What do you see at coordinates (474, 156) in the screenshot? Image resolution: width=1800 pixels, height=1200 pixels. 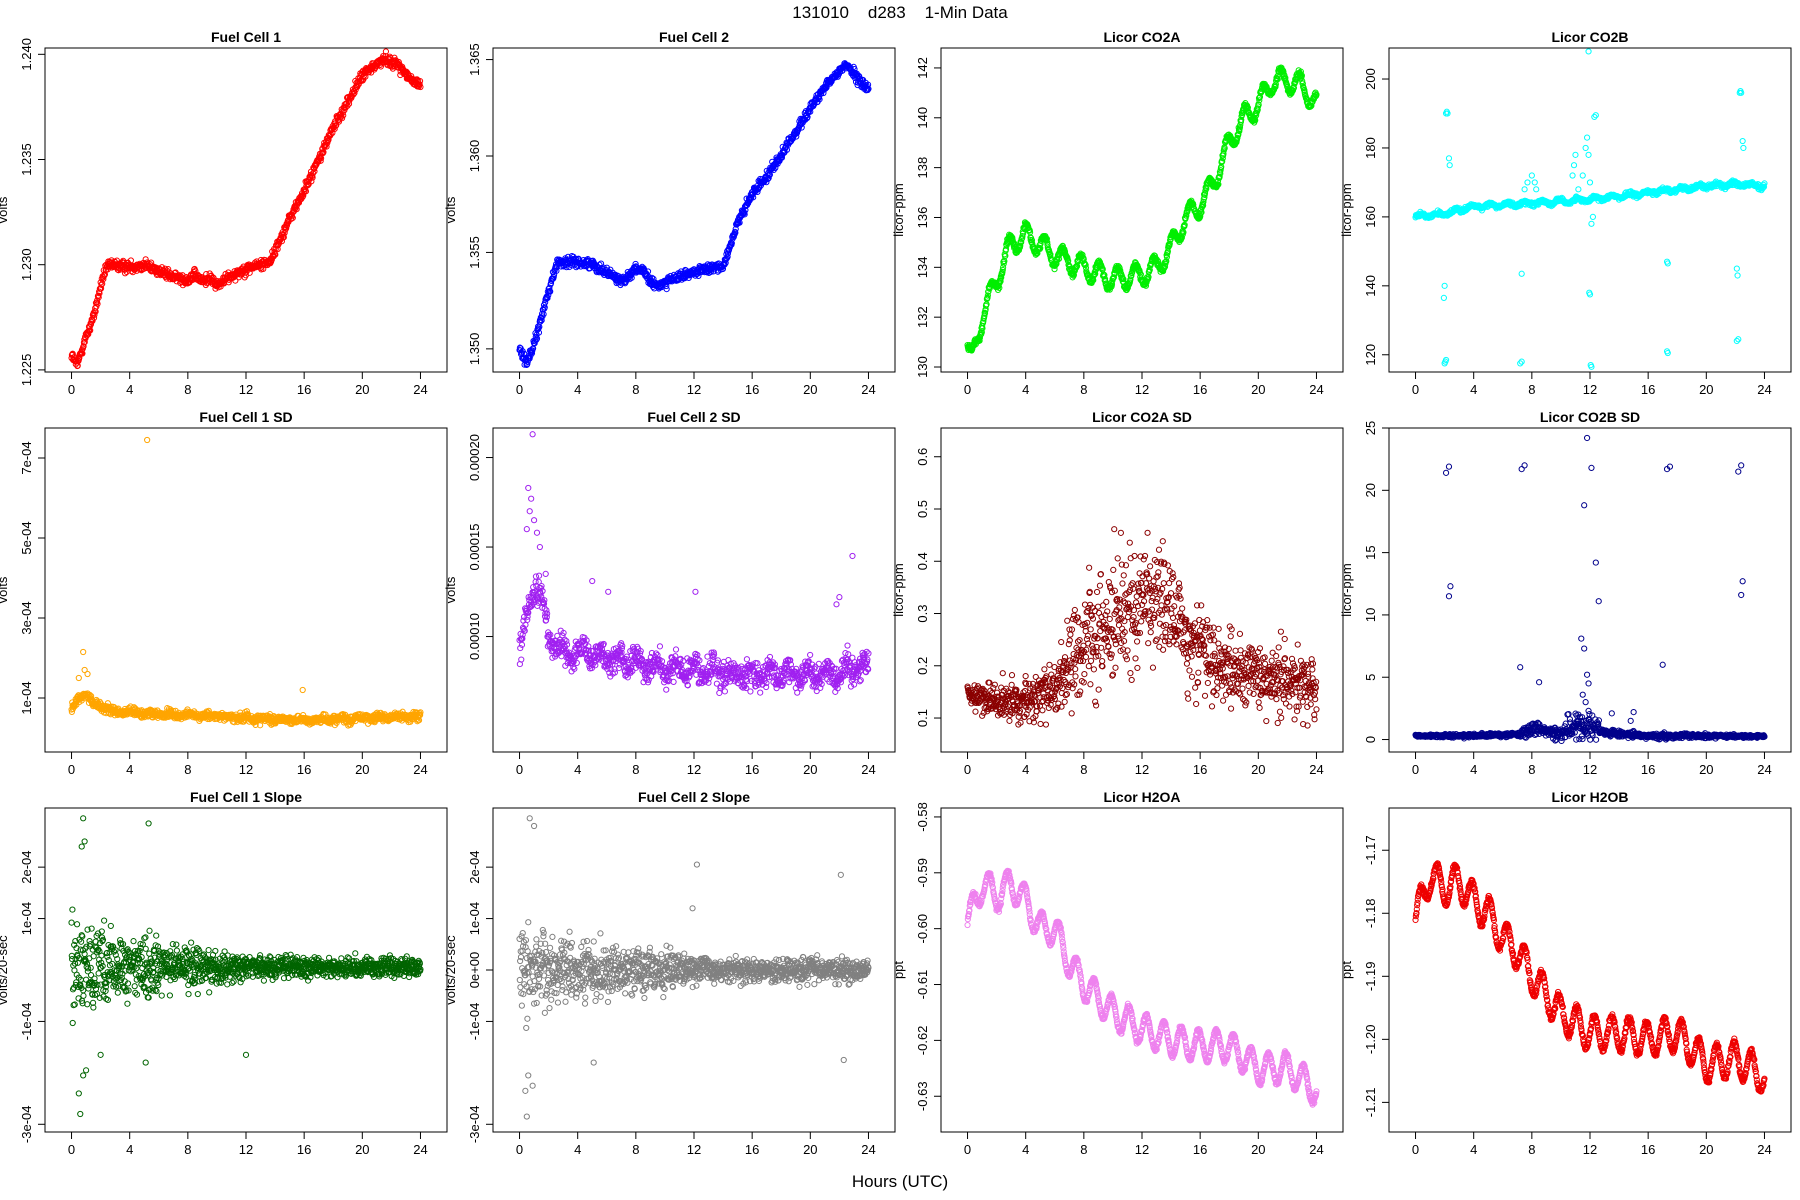 I see `y-tick-label: 1.360` at bounding box center [474, 156].